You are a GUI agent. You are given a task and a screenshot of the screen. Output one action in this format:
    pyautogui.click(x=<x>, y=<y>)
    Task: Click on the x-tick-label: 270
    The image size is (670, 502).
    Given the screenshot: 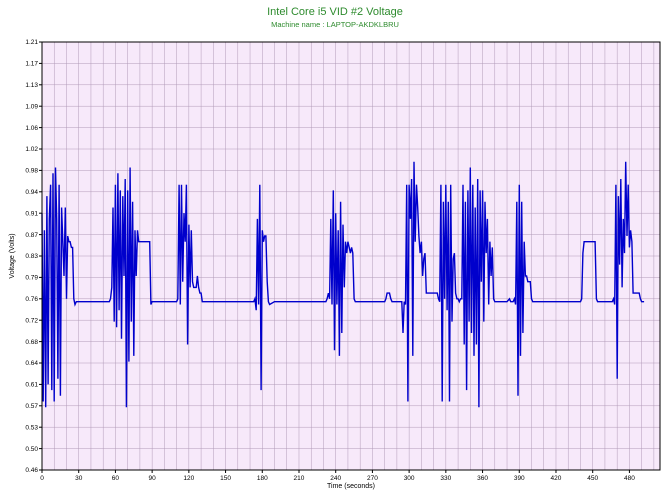 What is the action you would take?
    pyautogui.click(x=372, y=478)
    